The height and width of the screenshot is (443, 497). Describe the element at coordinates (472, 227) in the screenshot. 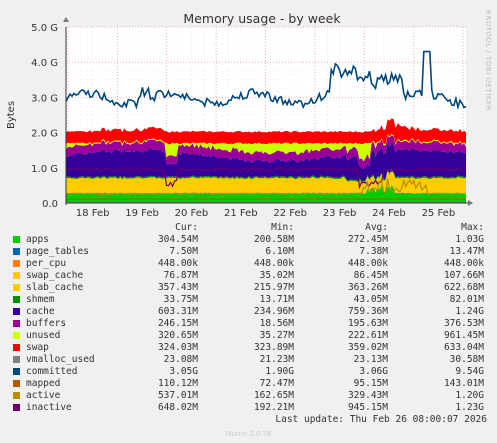

I see `legend-header-max: Max:` at that location.